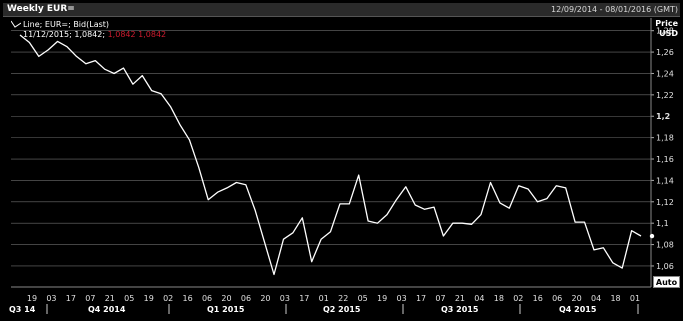  Describe the element at coordinates (665, 245) in the screenshot. I see `y-tick-label: 1,08` at that location.